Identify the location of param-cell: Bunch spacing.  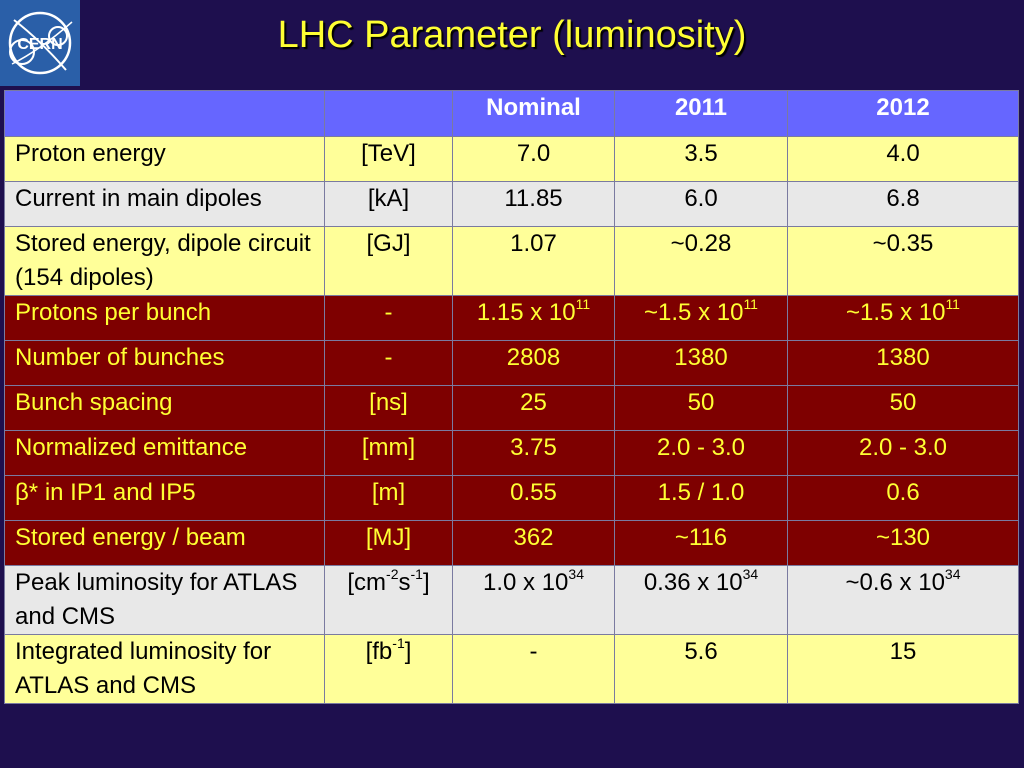
(164, 408).